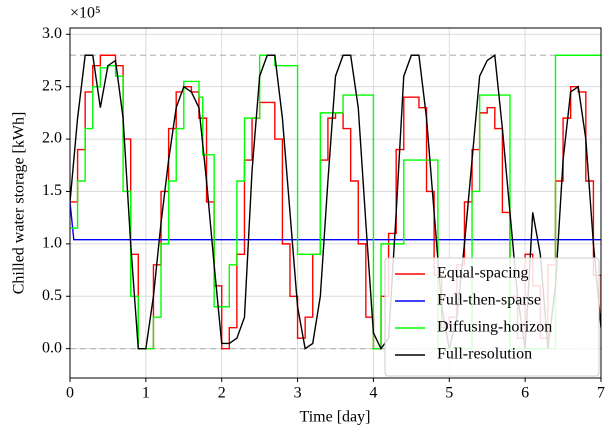  I want to click on legend-label: Full-then-sparse, so click(489, 300).